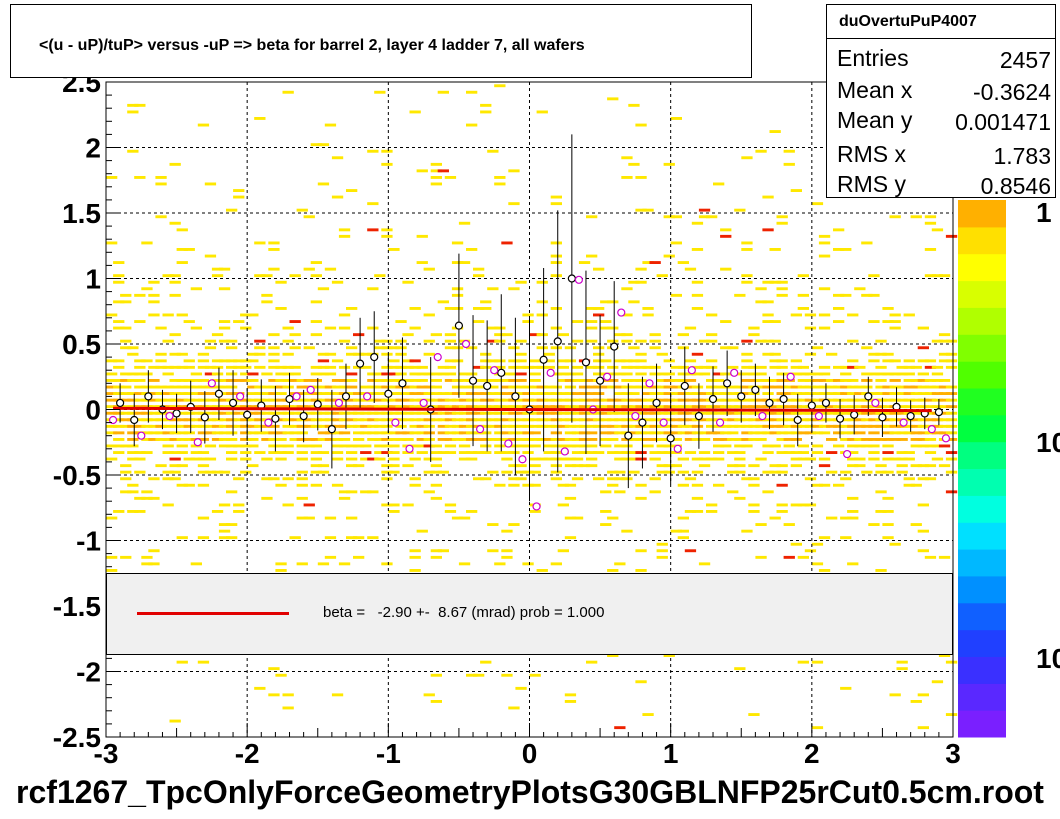 Image resolution: width=1060 pixels, height=819 pixels. What do you see at coordinates (93, 148) in the screenshot?
I see `y-tick-label: 2` at bounding box center [93, 148].